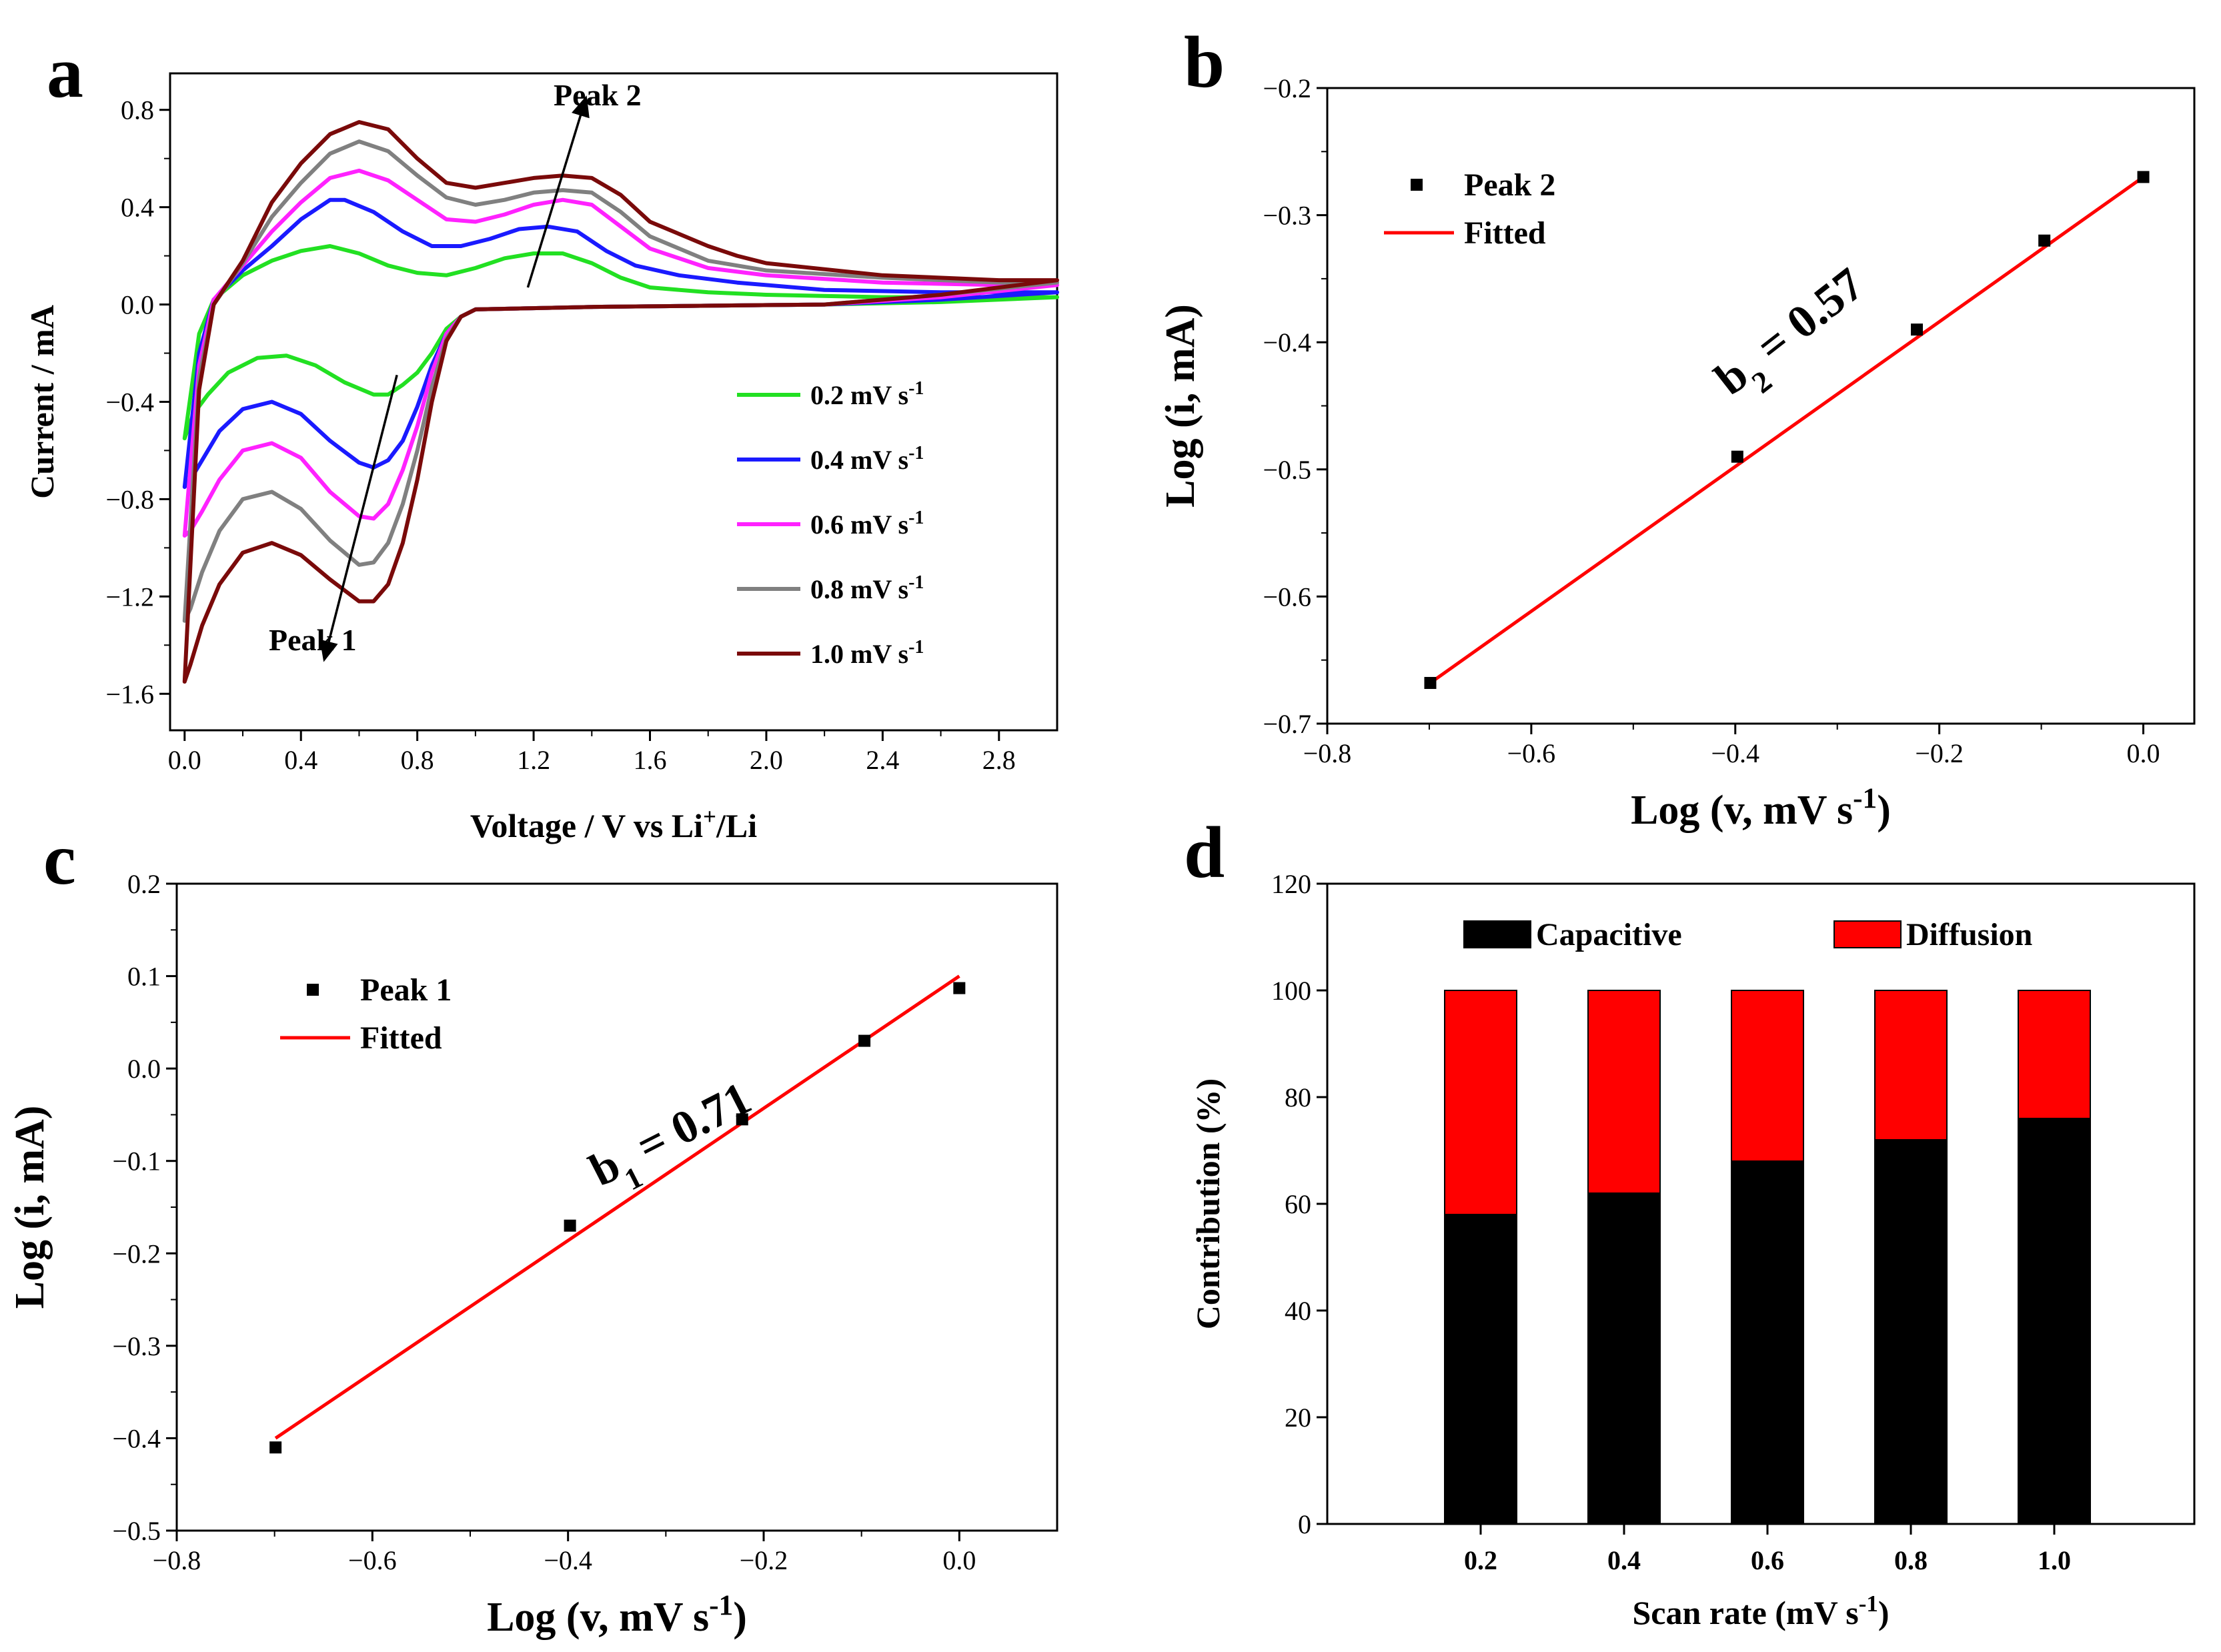  Describe the element at coordinates (129, 499) in the screenshot. I see `y-tick-label: −0.8` at that location.